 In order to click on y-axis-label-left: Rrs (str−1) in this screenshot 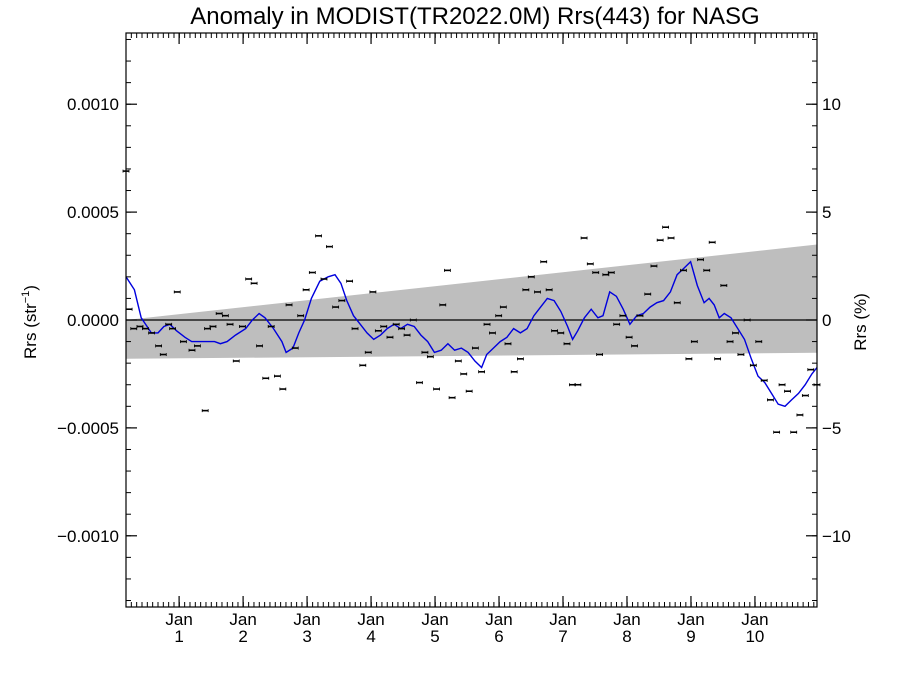, I will do `click(30, 322)`.